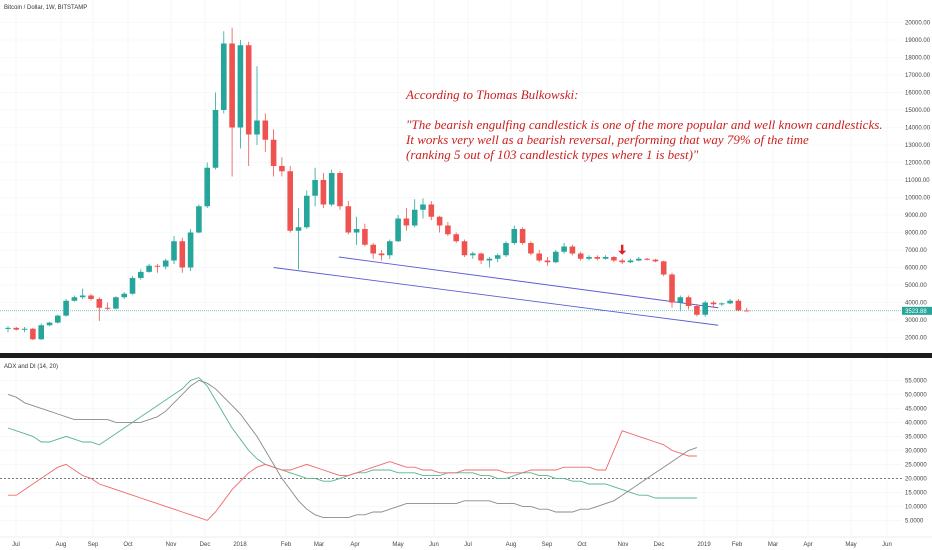 The height and width of the screenshot is (550, 932). What do you see at coordinates (914, 521) in the screenshot?
I see `indicator-tick-label: 5.0000` at bounding box center [914, 521].